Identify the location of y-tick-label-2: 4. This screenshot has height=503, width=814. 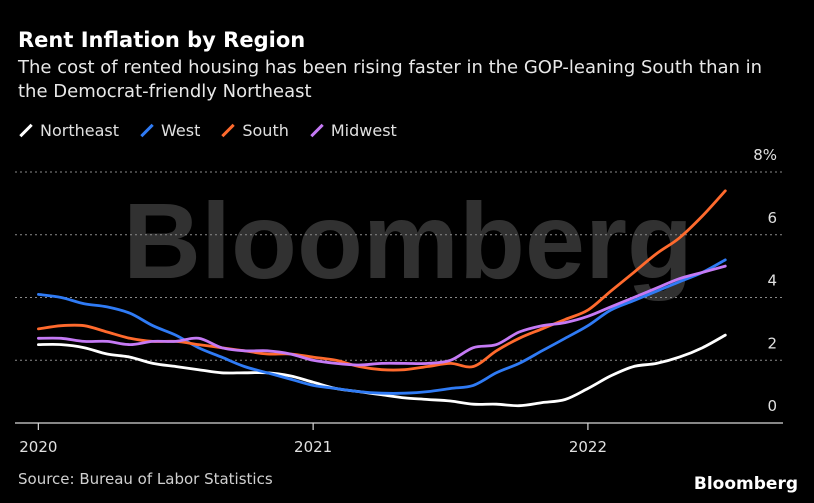
(772, 281).